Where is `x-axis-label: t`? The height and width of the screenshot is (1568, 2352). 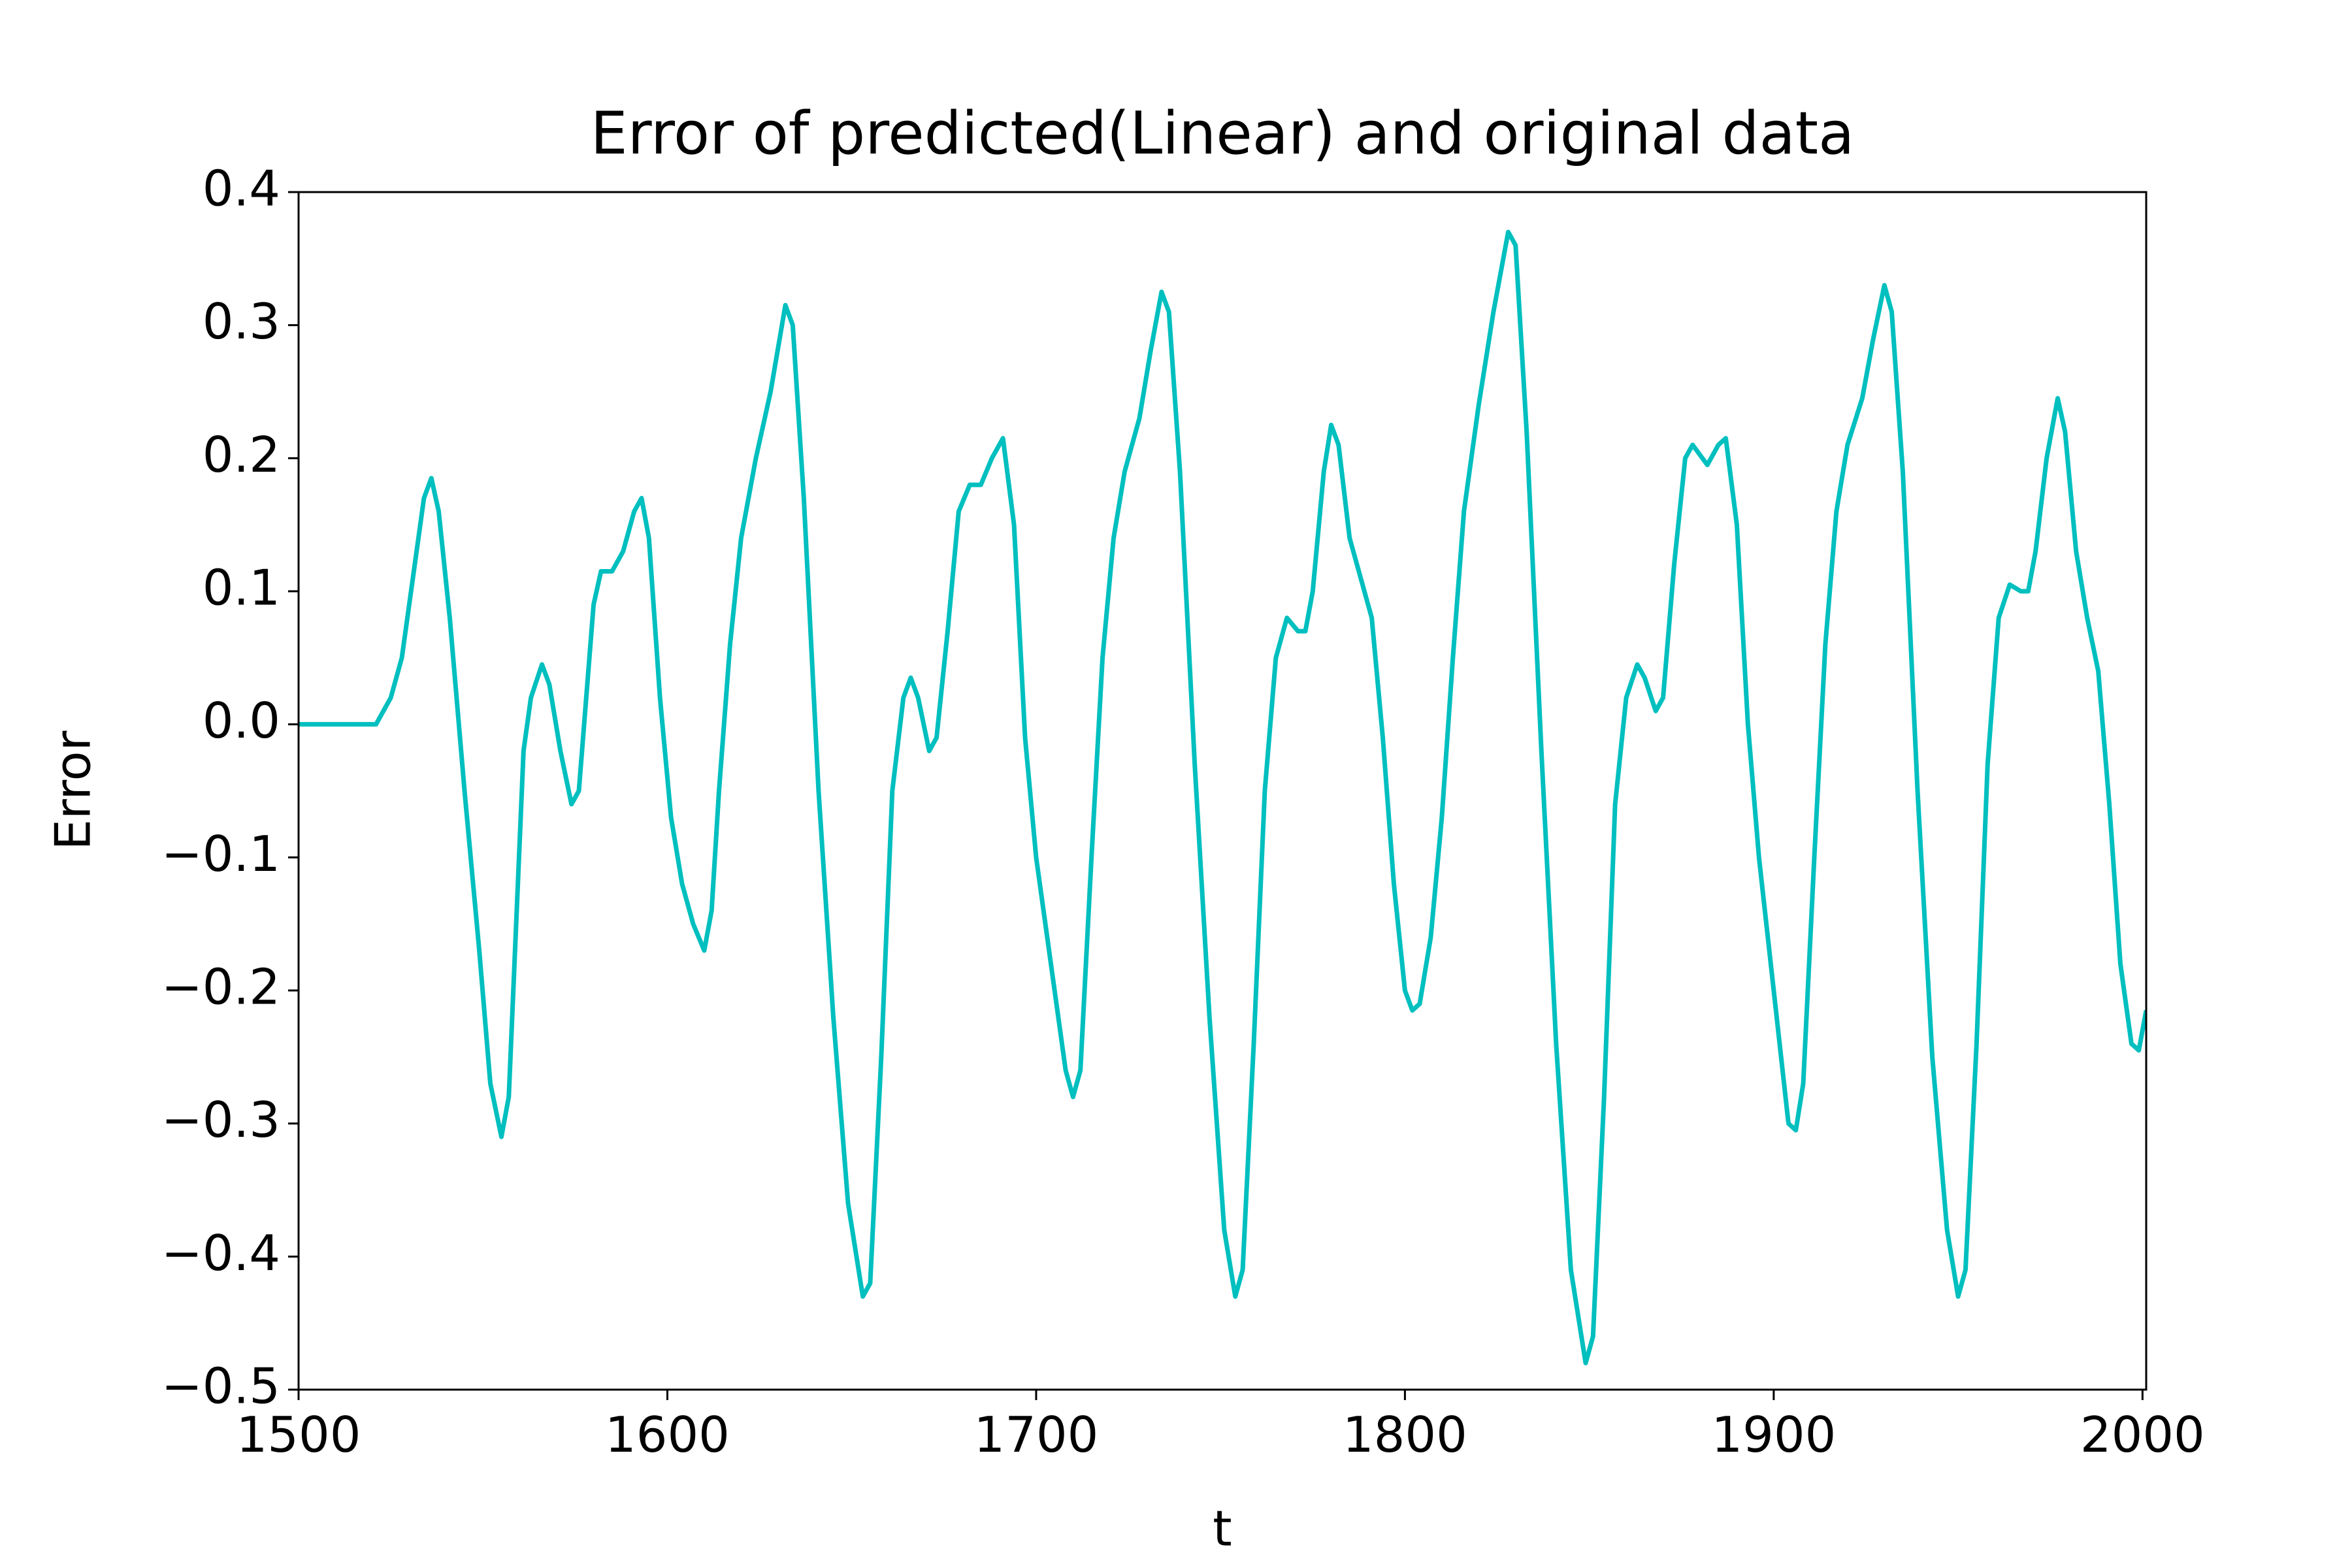 x-axis-label: t is located at coordinates (1222, 1529).